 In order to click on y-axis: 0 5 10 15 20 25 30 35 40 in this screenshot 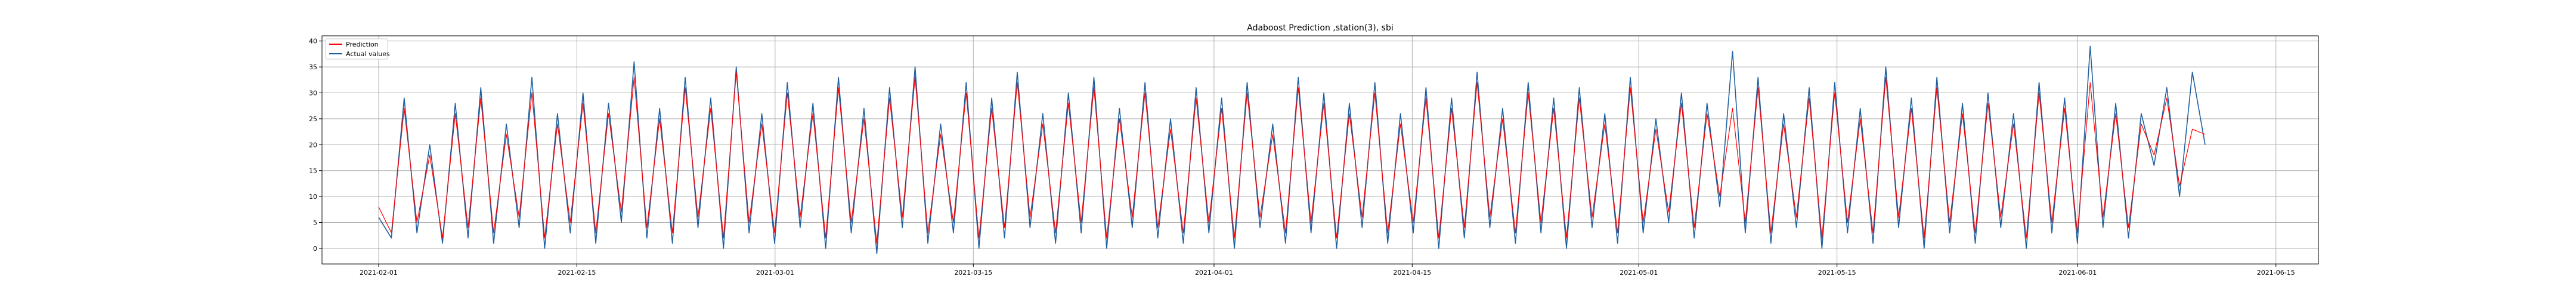, I will do `click(316, 145)`.